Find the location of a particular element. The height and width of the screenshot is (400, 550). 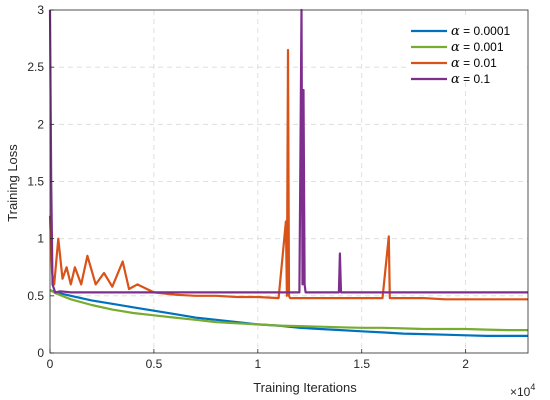

x-tick-label: 0 is located at coordinates (50, 364).